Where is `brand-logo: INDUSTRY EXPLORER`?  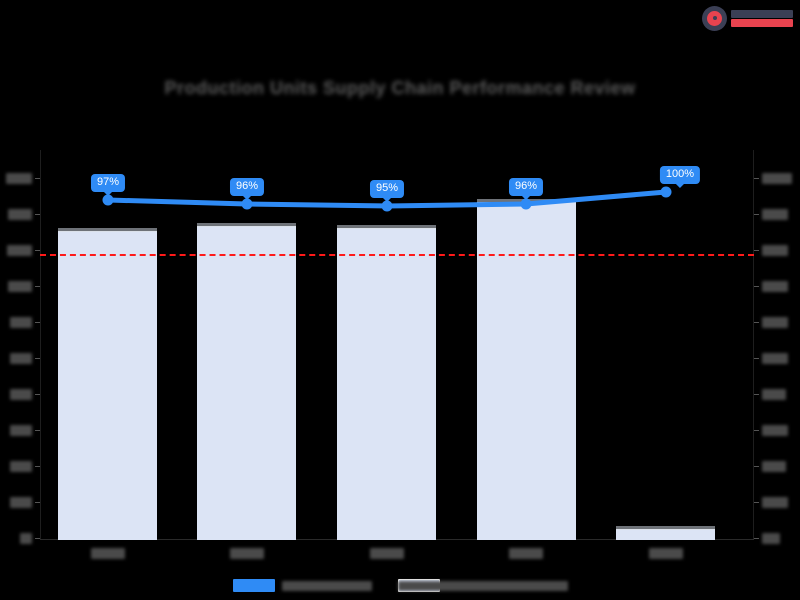
brand-logo: INDUSTRY EXPLORER is located at coordinates (748, 18).